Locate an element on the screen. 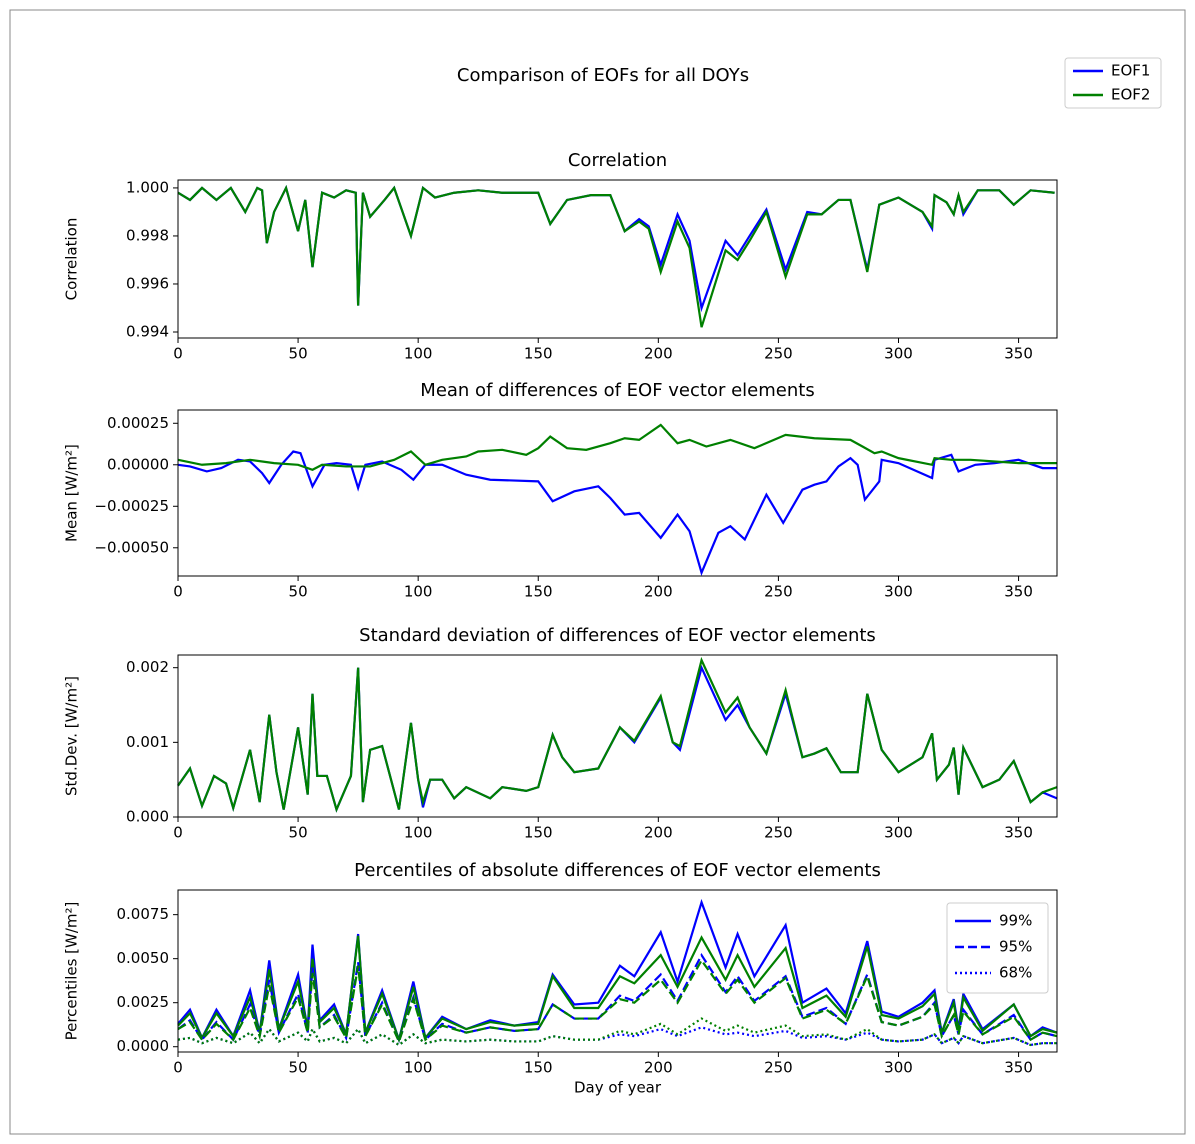 The height and width of the screenshot is (1144, 1195). subplot-title: Correlation is located at coordinates (617, 160).